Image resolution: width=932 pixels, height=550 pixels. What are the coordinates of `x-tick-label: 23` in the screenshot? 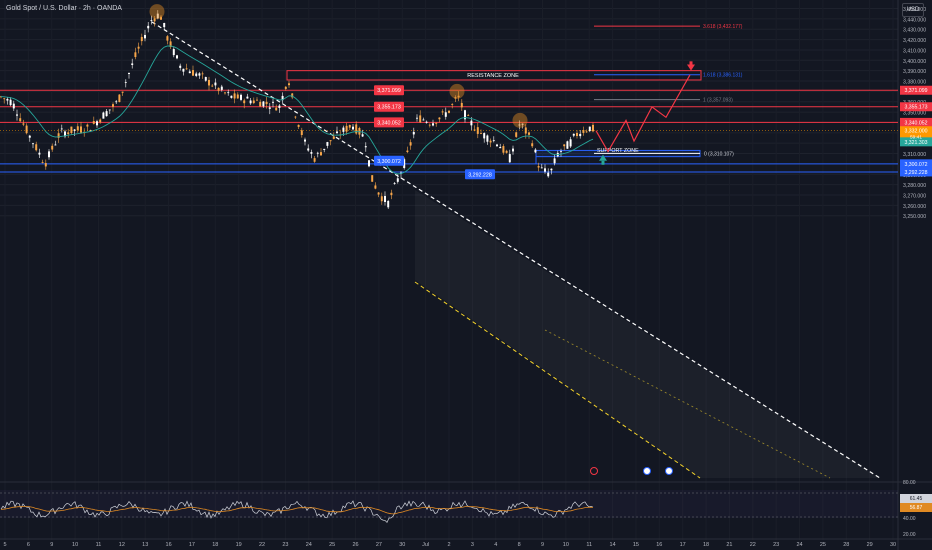 It's located at (285, 545).